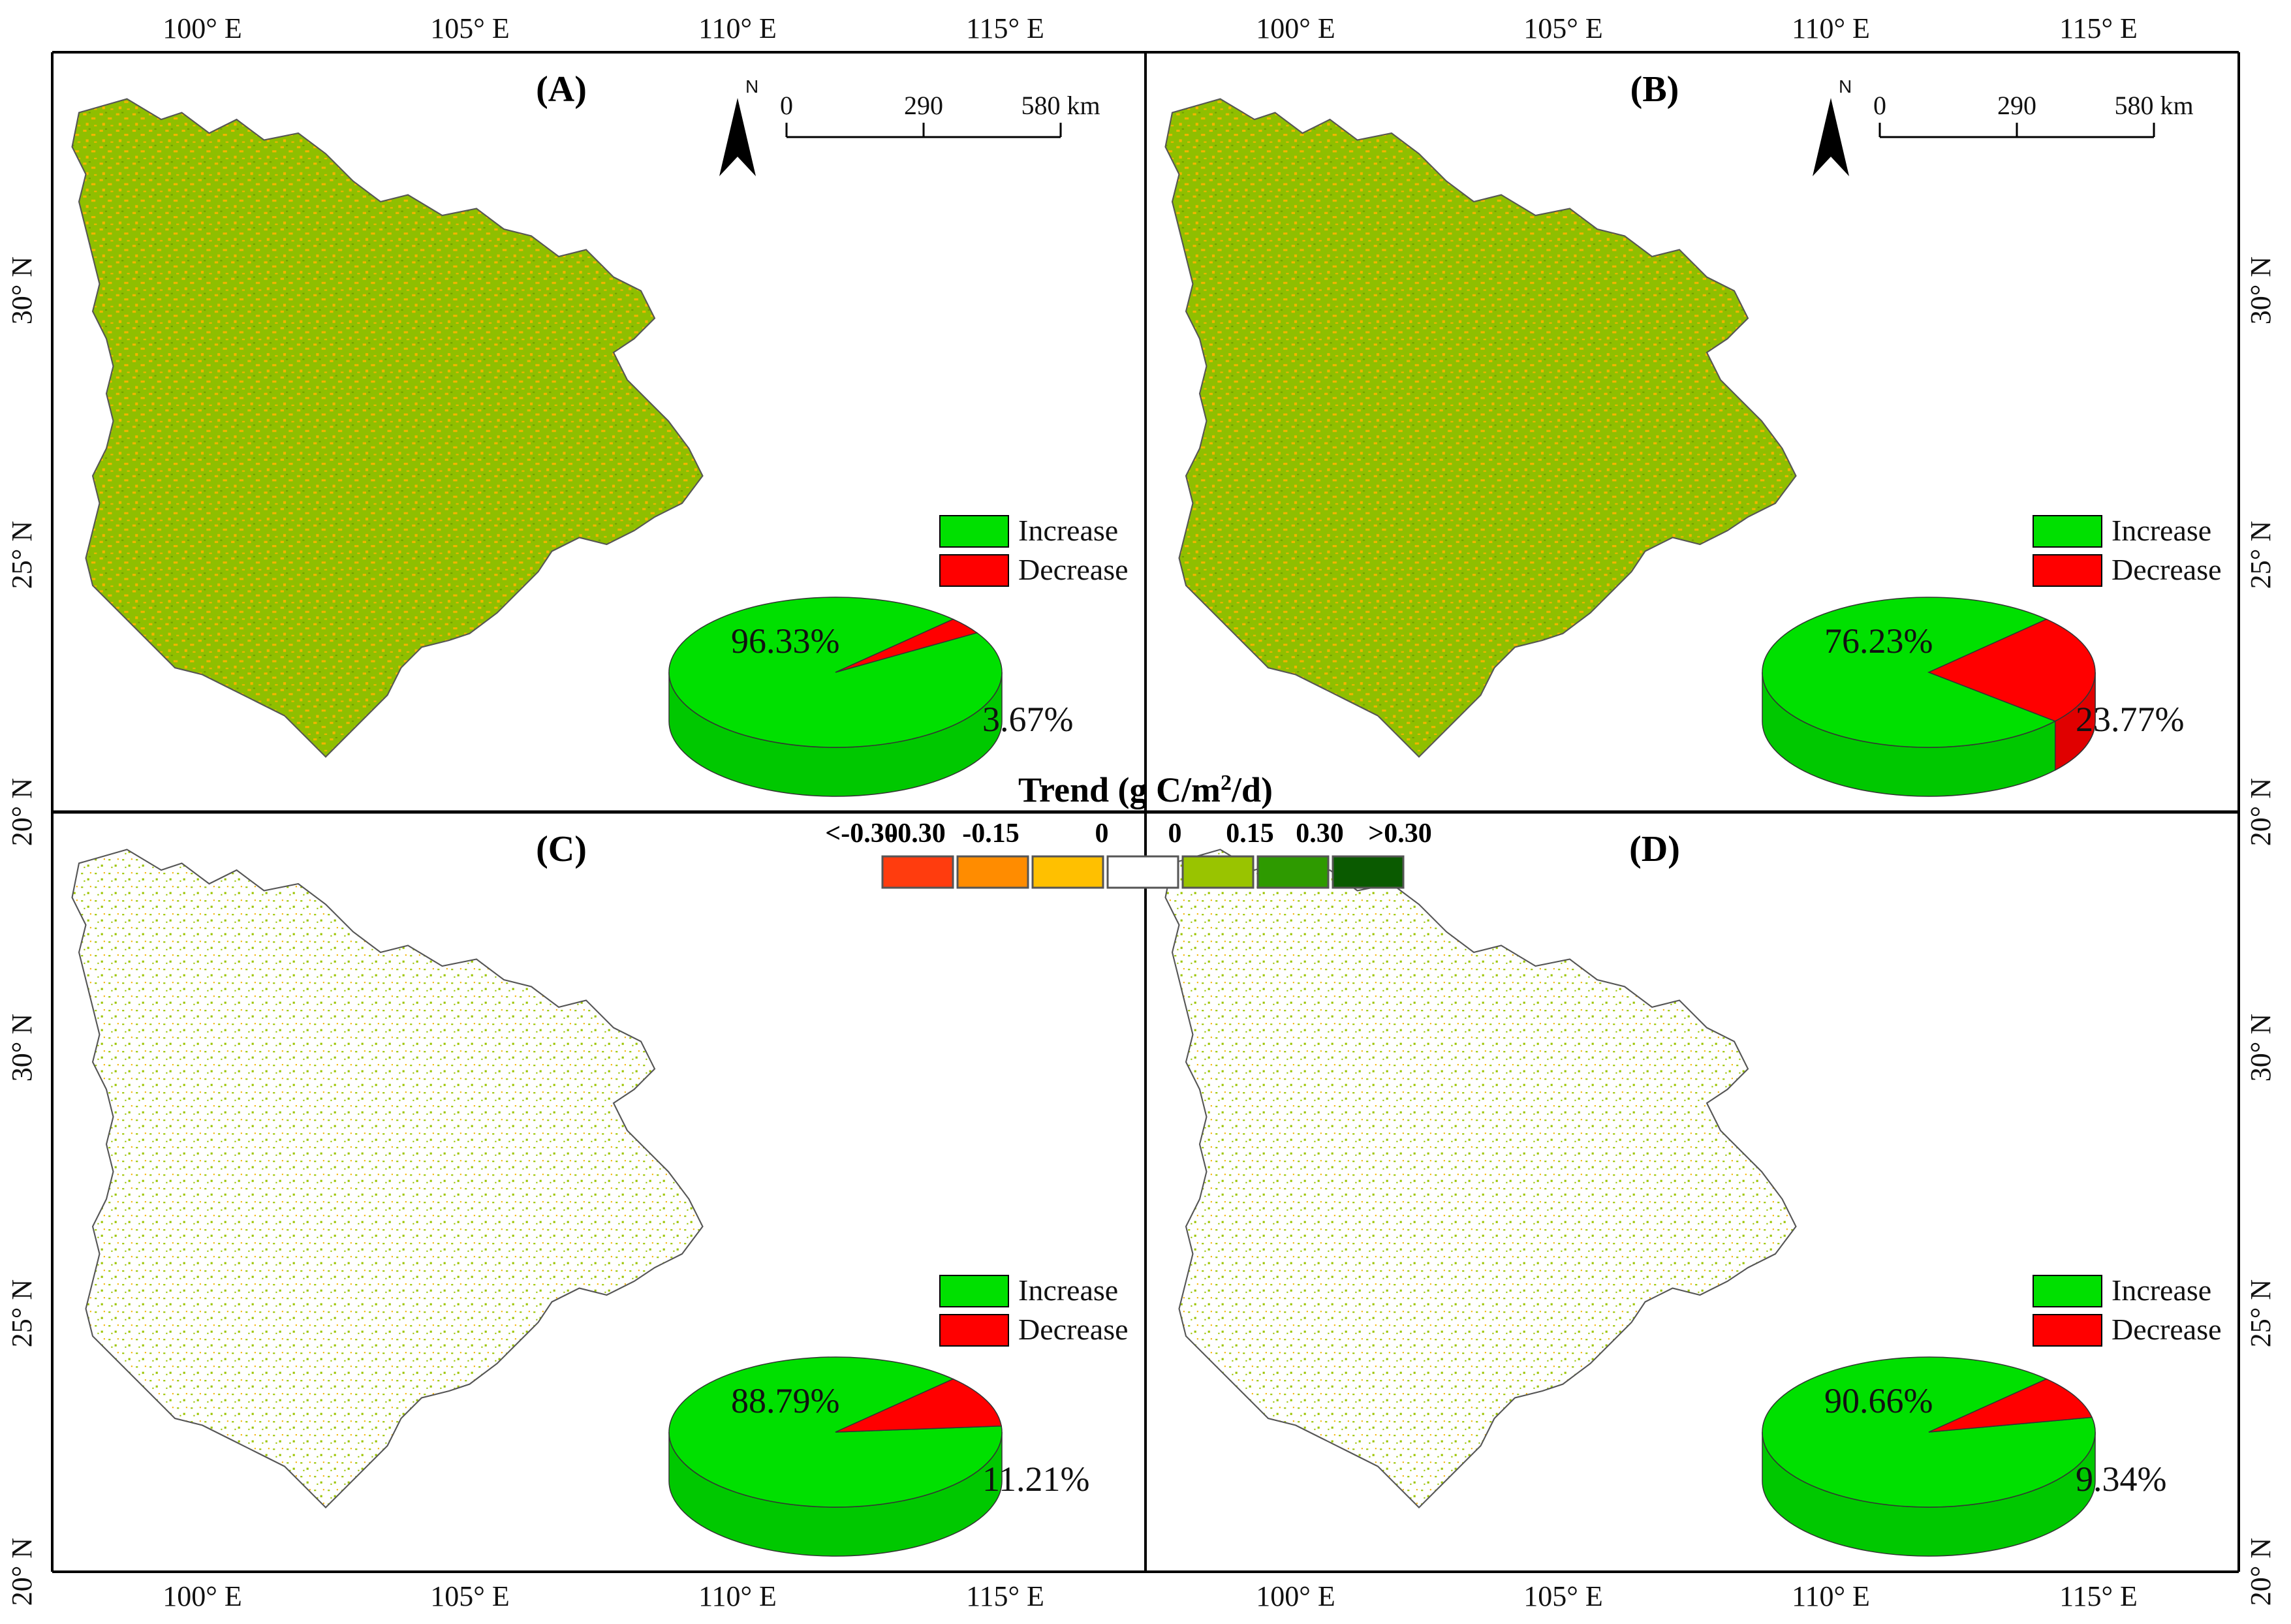 This screenshot has height=1624, width=2291. I want to click on colorbar-label: 0.30, so click(1320, 834).